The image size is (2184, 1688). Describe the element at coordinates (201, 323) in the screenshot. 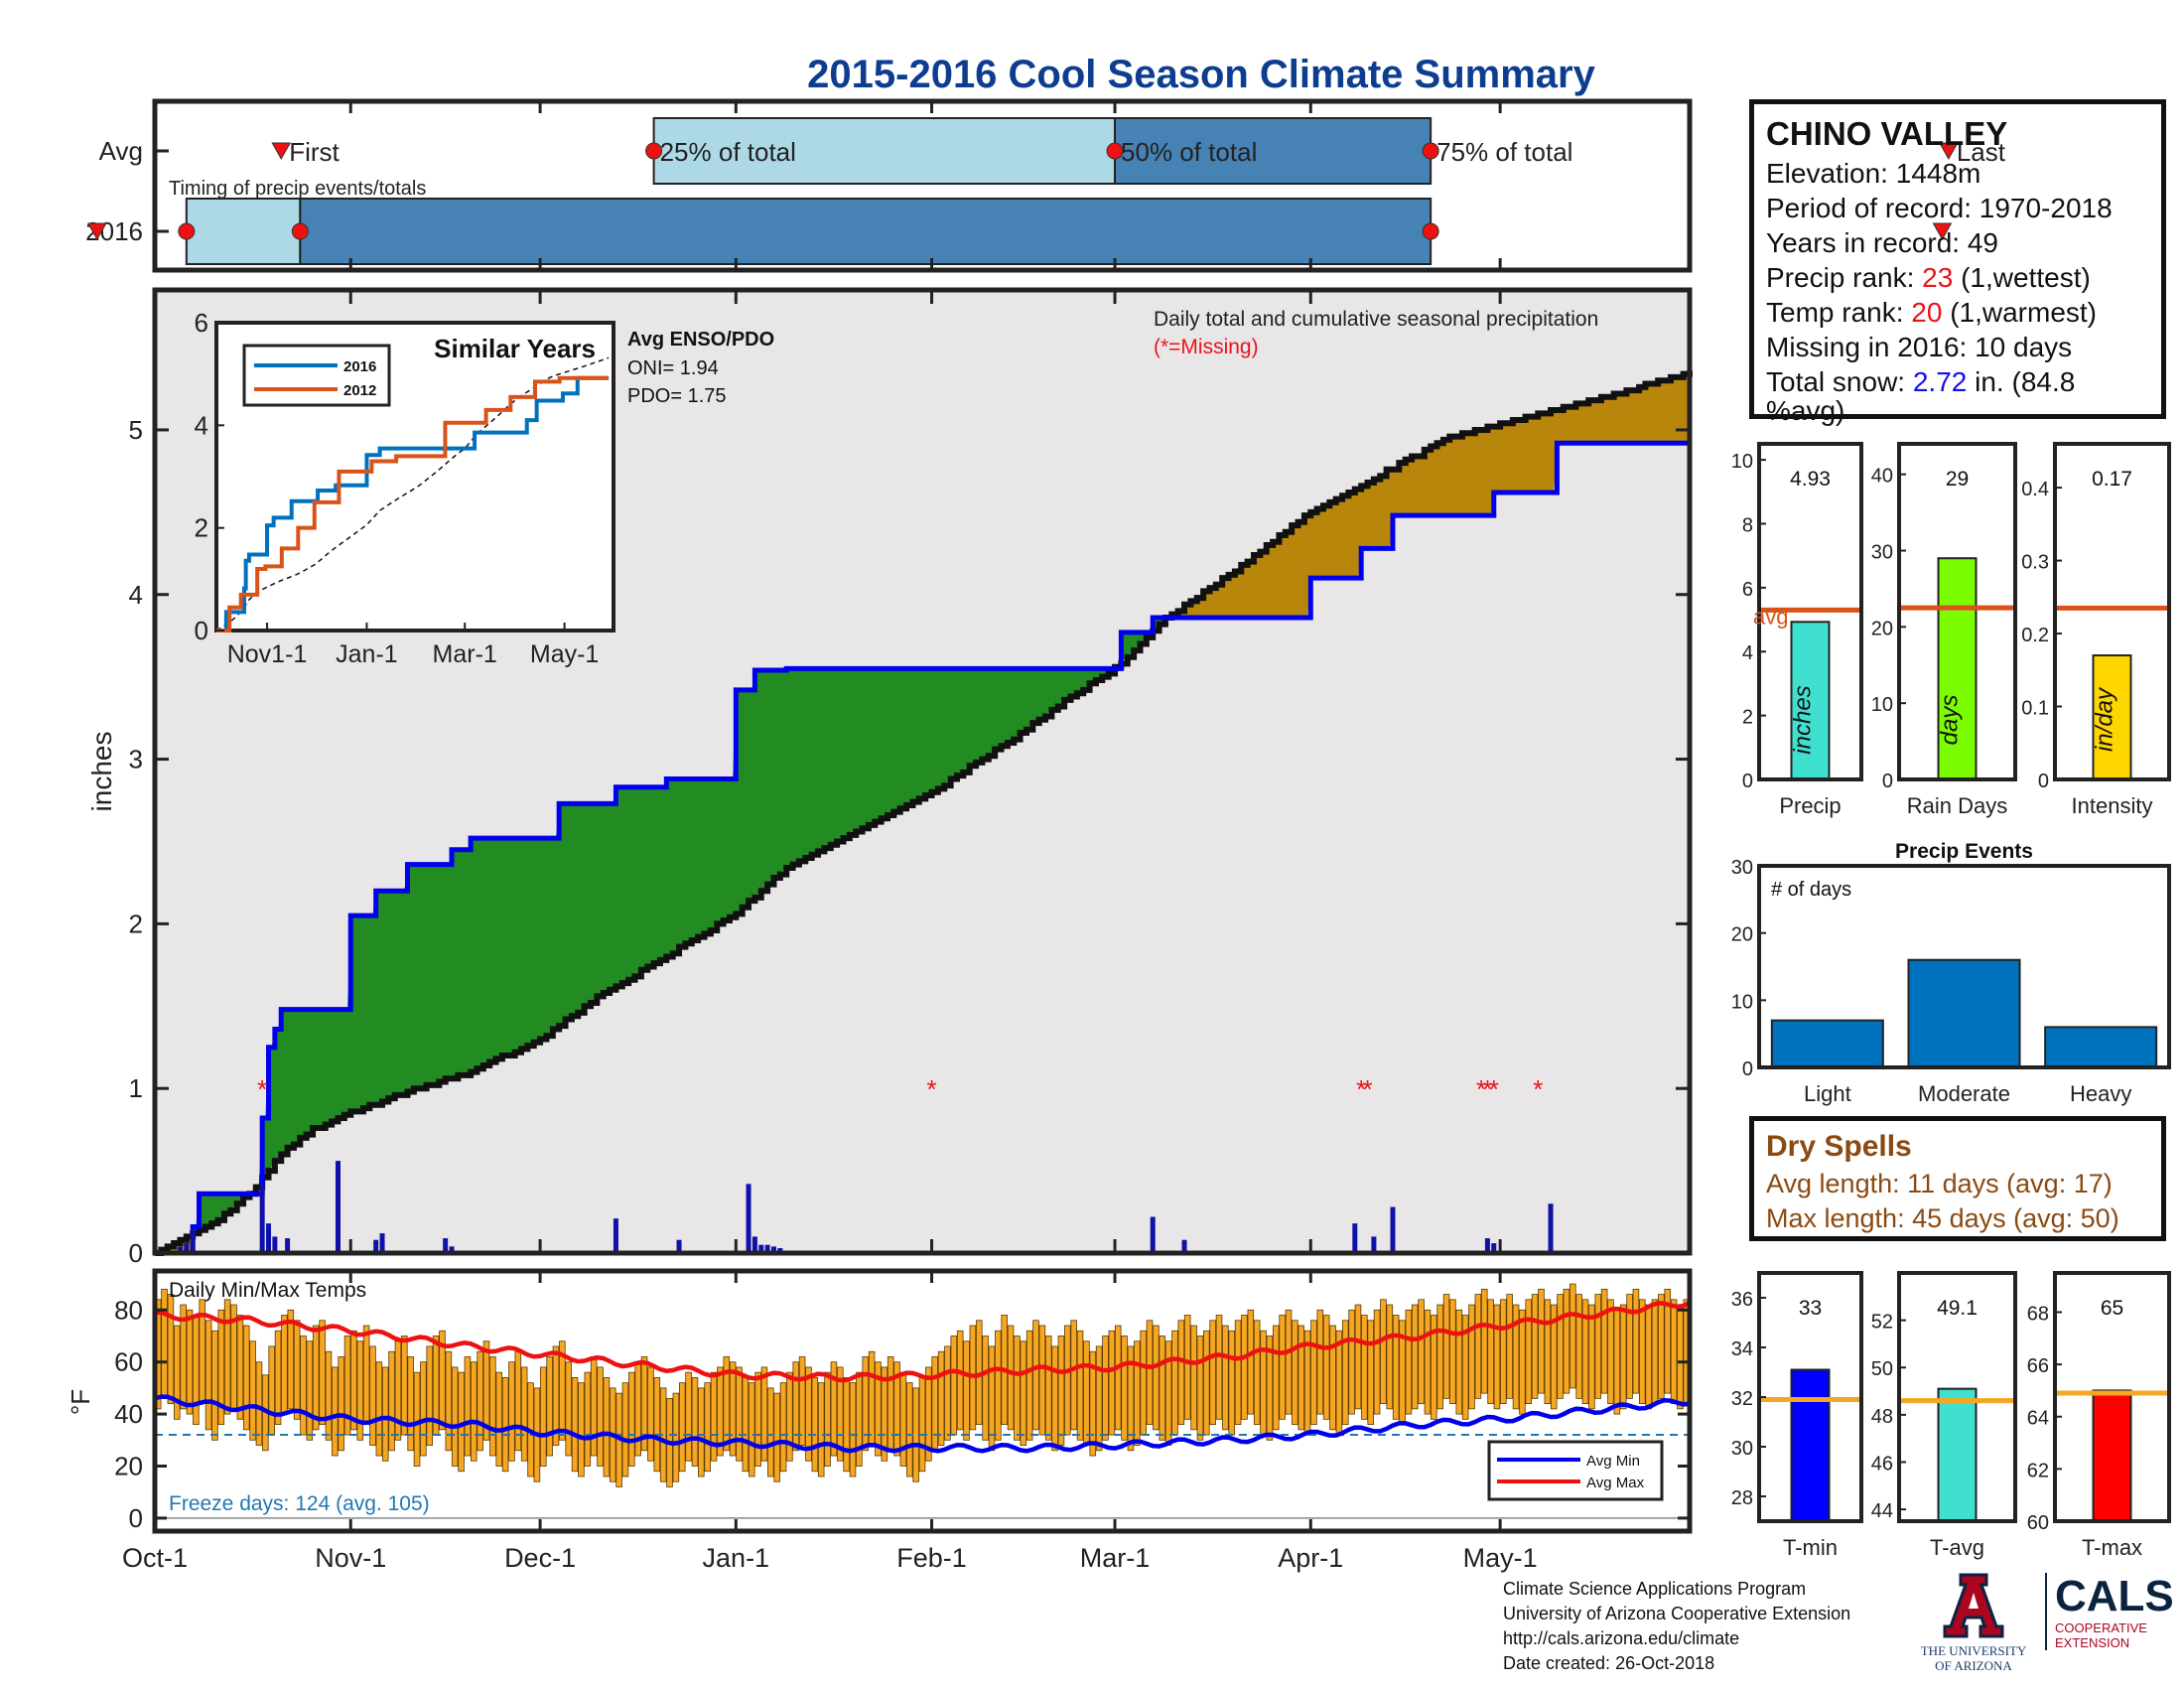

I see `inset-y-tick-label: 6` at that location.